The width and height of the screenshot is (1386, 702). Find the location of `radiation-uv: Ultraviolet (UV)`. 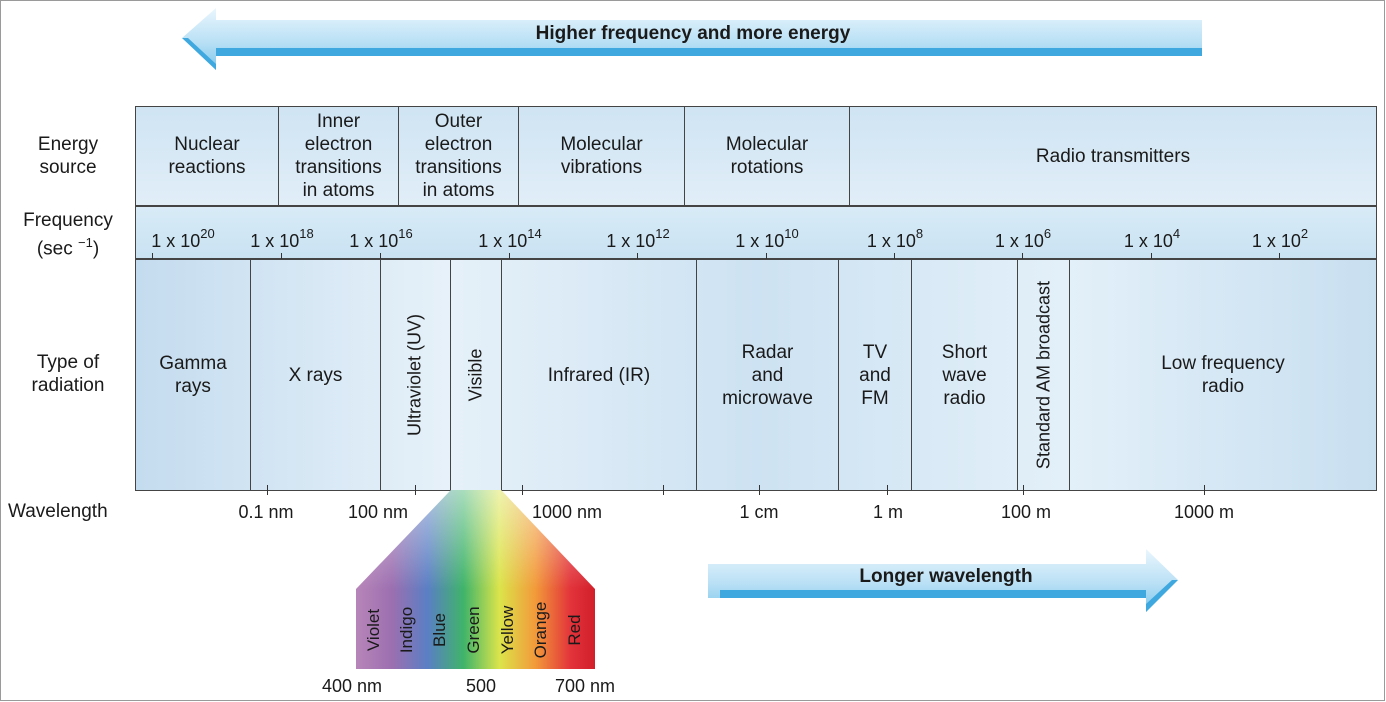

radiation-uv: Ultraviolet (UV) is located at coordinates (414, 375).